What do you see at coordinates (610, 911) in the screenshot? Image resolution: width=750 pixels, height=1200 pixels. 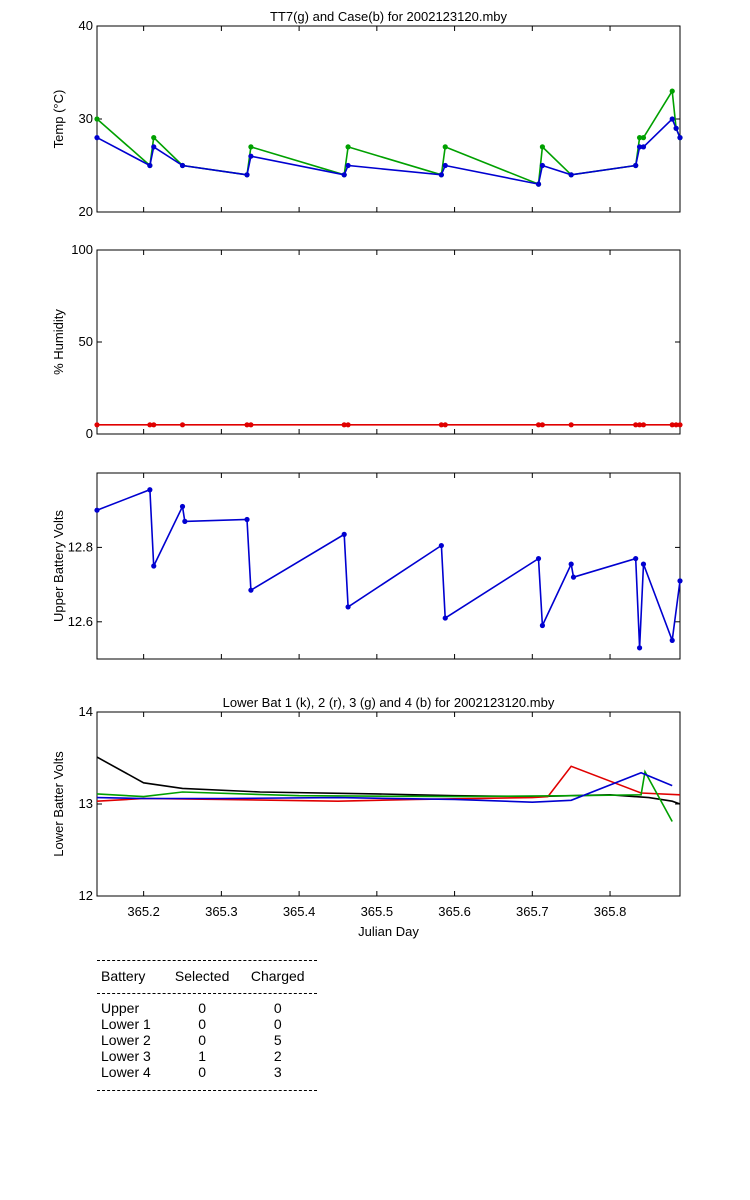 I see `x-tick-label: 365.8` at bounding box center [610, 911].